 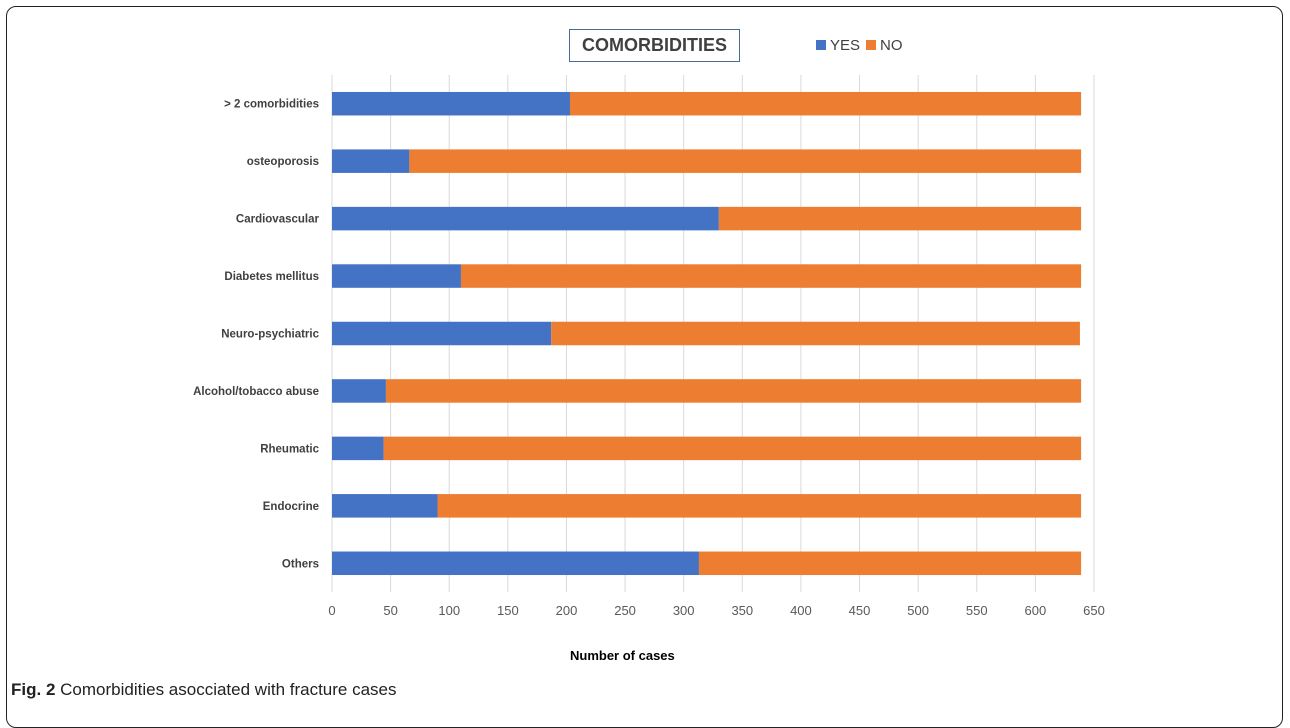 I want to click on legend-item-yes: YES, so click(x=838, y=45).